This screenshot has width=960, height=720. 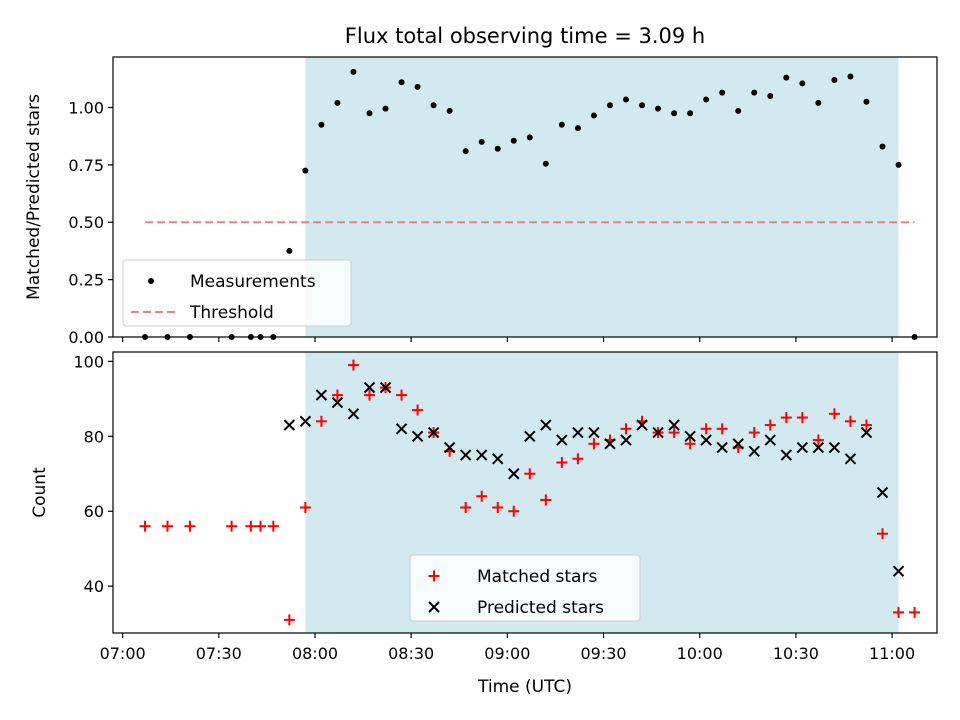 What do you see at coordinates (86, 107) in the screenshot?
I see `y-tick-label: 1.00` at bounding box center [86, 107].